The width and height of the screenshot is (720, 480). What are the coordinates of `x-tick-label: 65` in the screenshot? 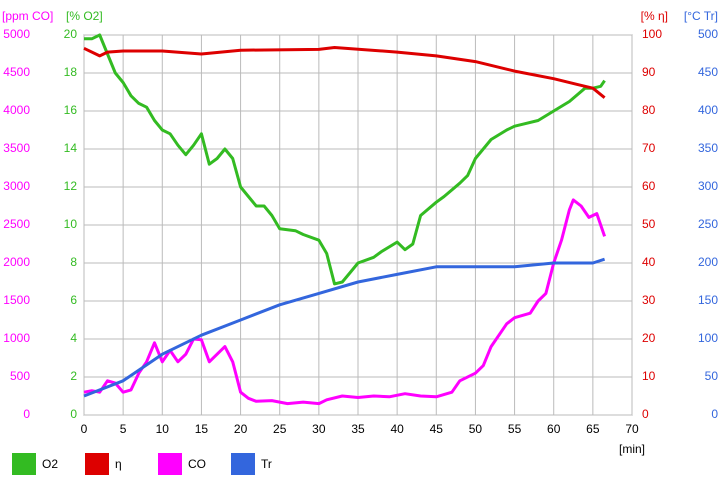 It's located at (593, 429).